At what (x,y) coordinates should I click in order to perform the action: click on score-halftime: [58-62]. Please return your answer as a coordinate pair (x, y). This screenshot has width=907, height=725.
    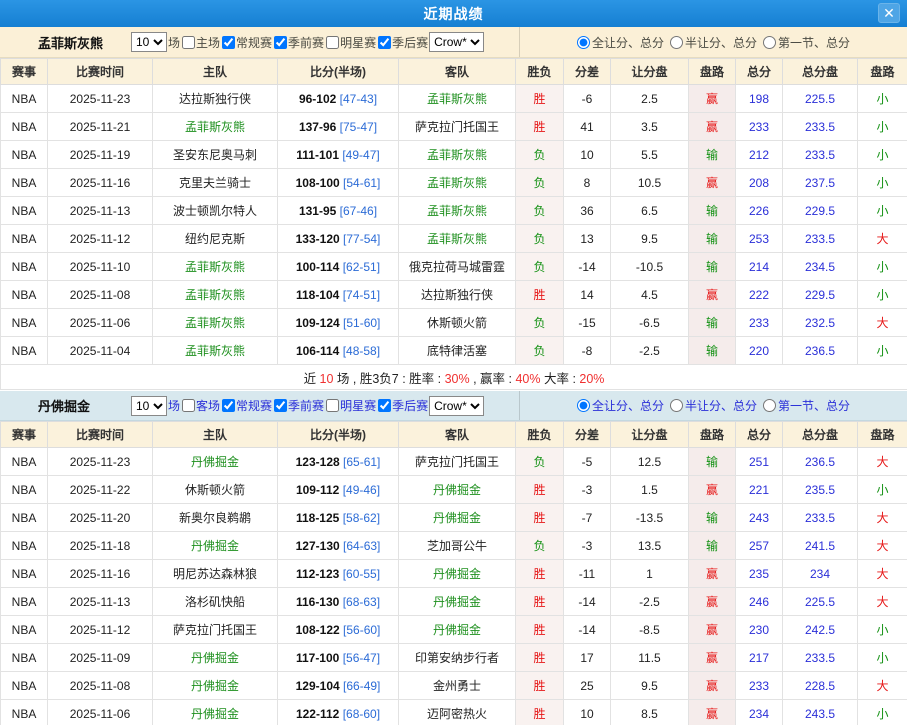
    Looking at the image, I should click on (361, 517).